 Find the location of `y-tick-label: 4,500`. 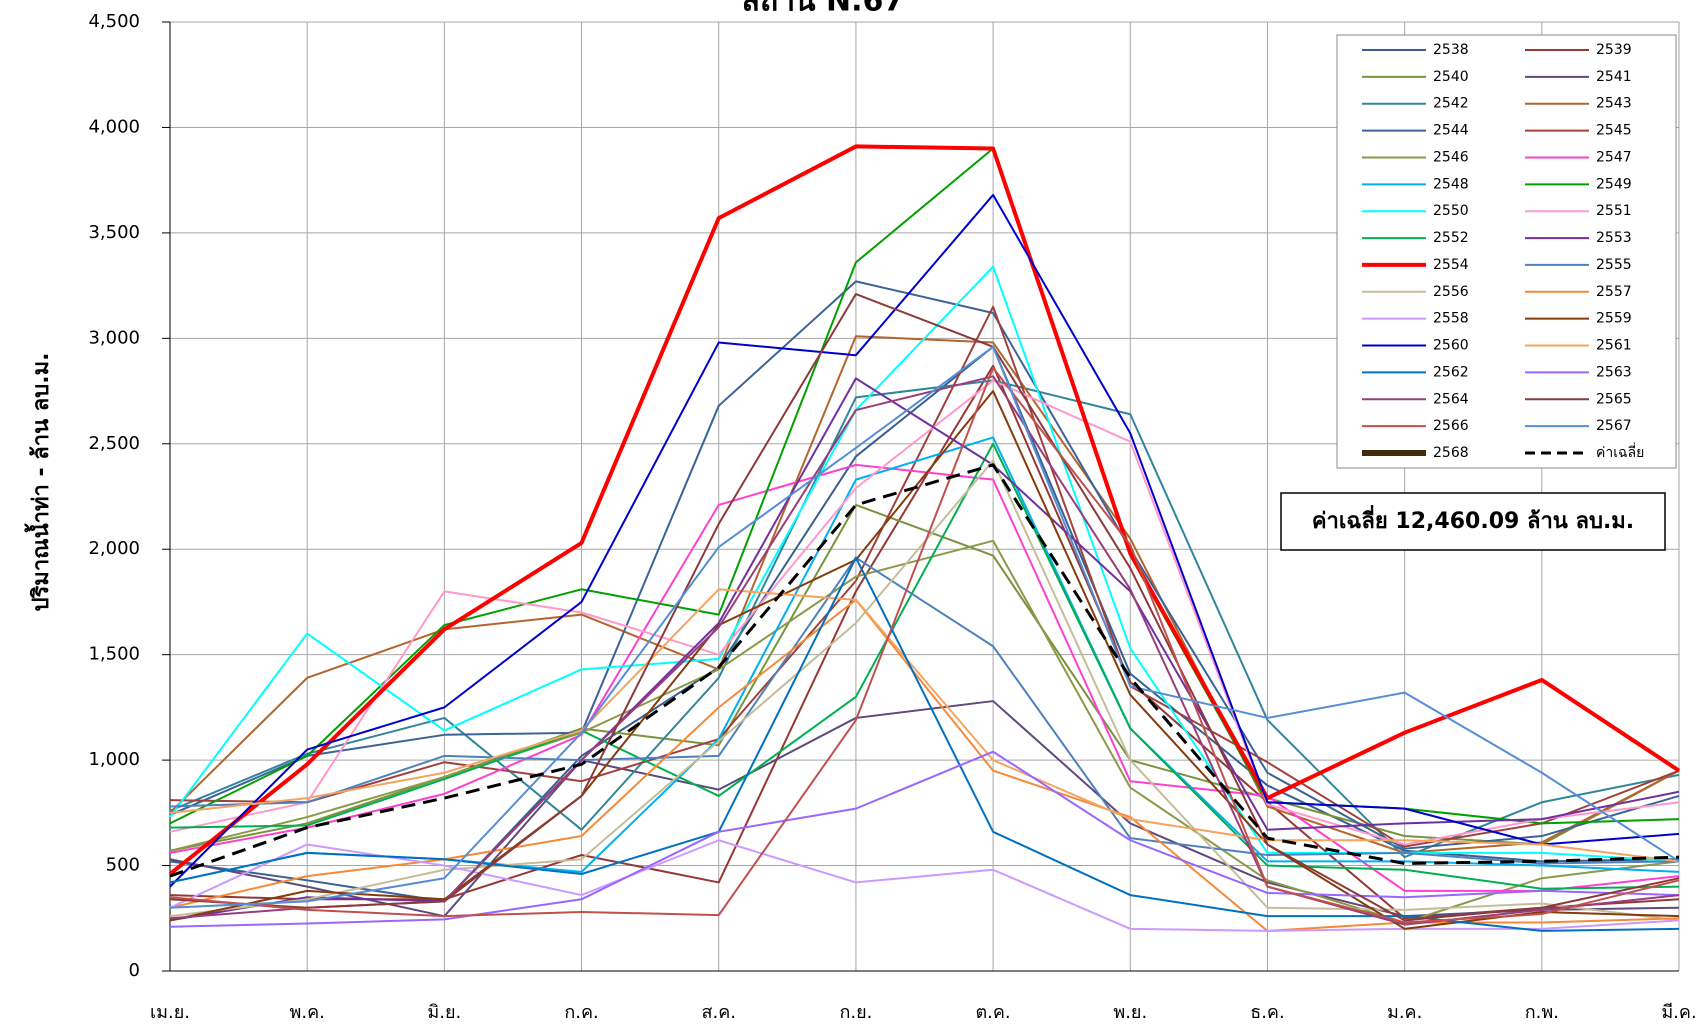

y-tick-label: 4,500 is located at coordinates (114, 21).